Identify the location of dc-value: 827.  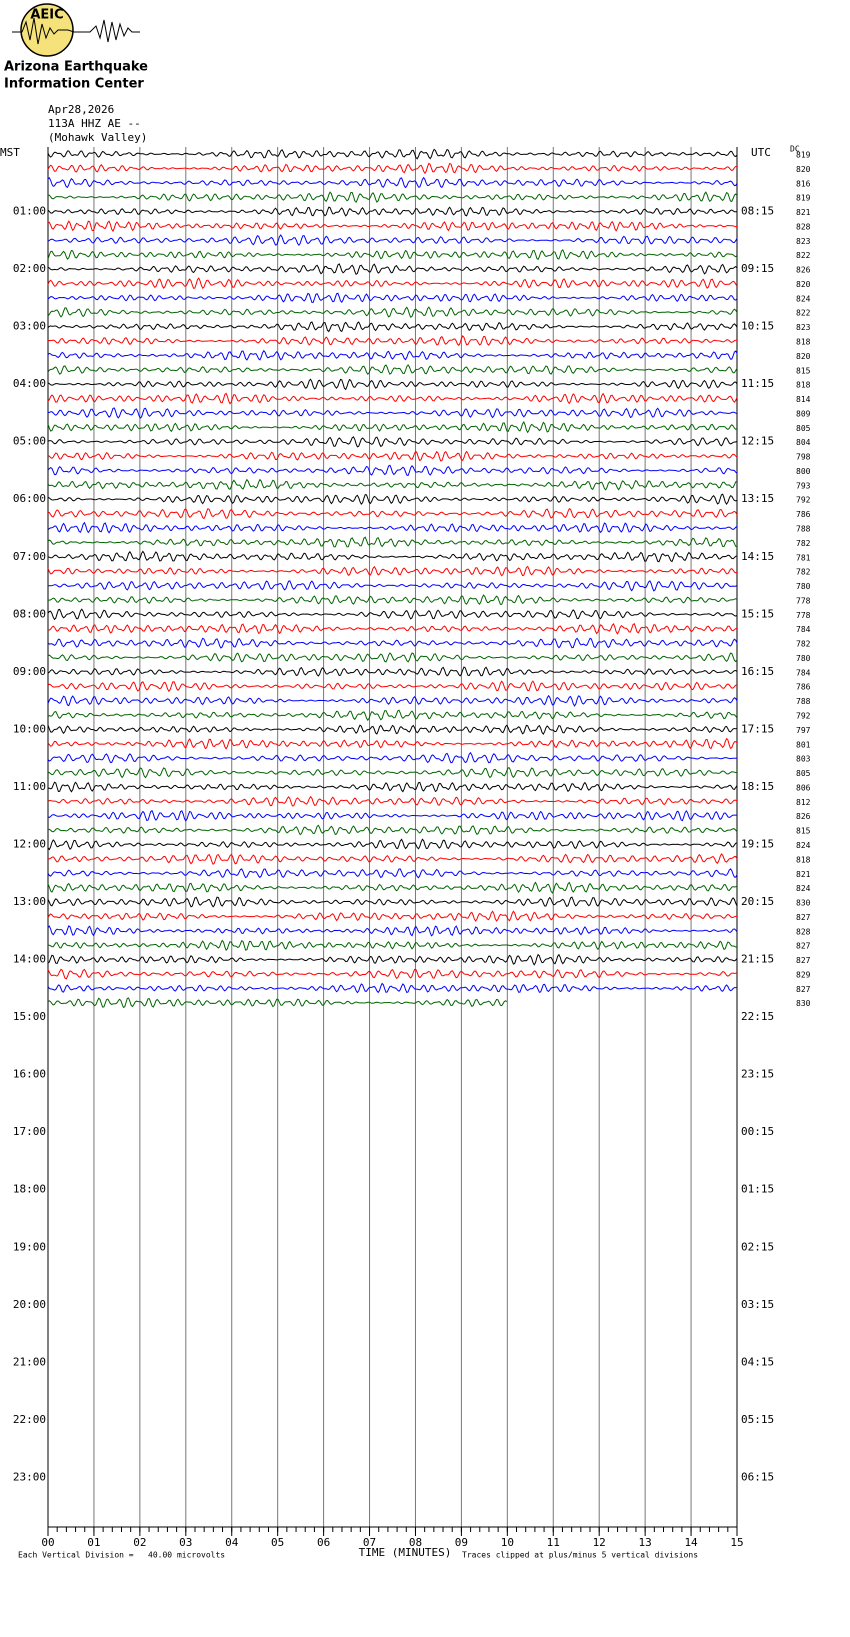
(803, 917).